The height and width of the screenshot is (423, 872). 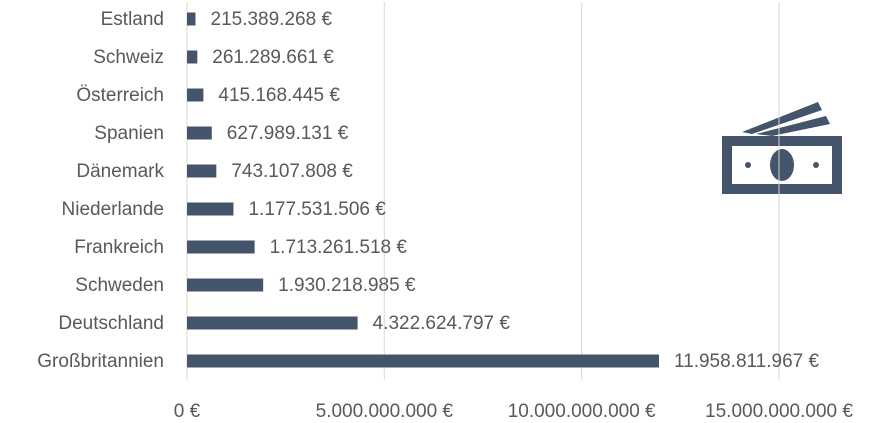 I want to click on y-tick-label: Frankreich, so click(x=119, y=247).